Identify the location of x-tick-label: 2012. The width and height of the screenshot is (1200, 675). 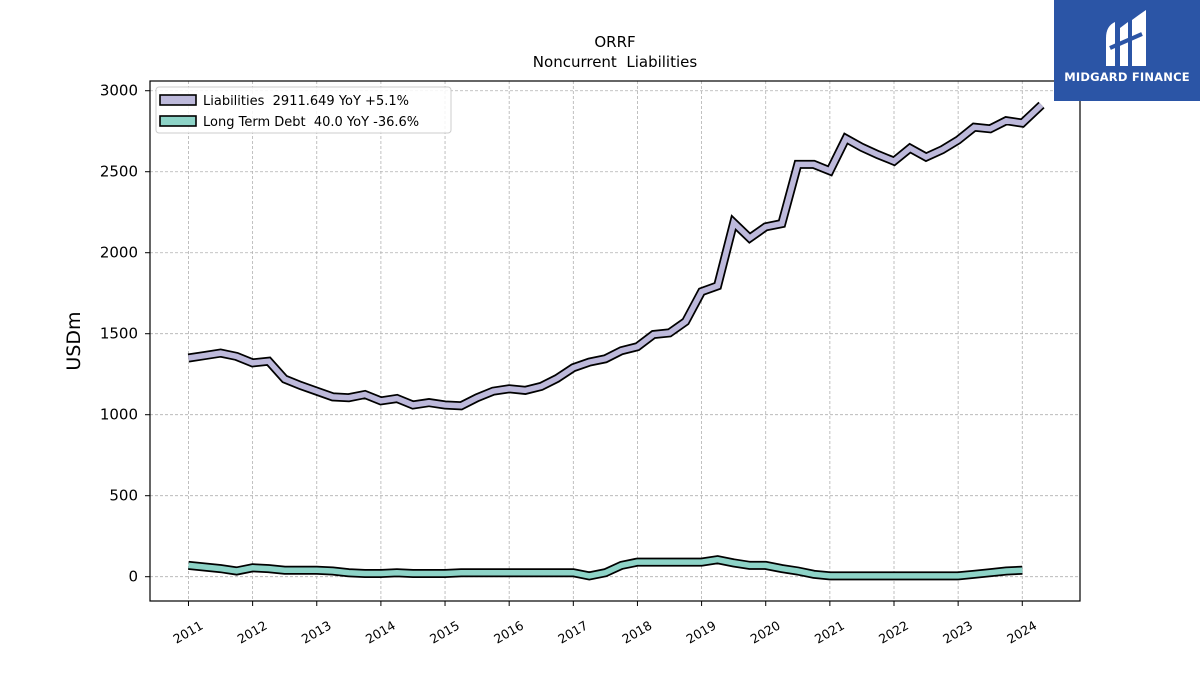
(252, 632).